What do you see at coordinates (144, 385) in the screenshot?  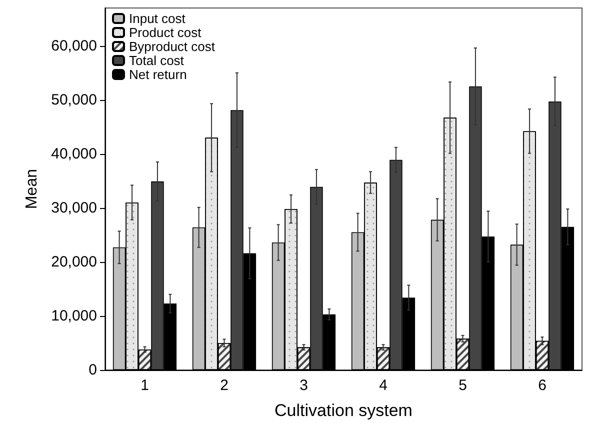 I see `x-tick-label: 1` at bounding box center [144, 385].